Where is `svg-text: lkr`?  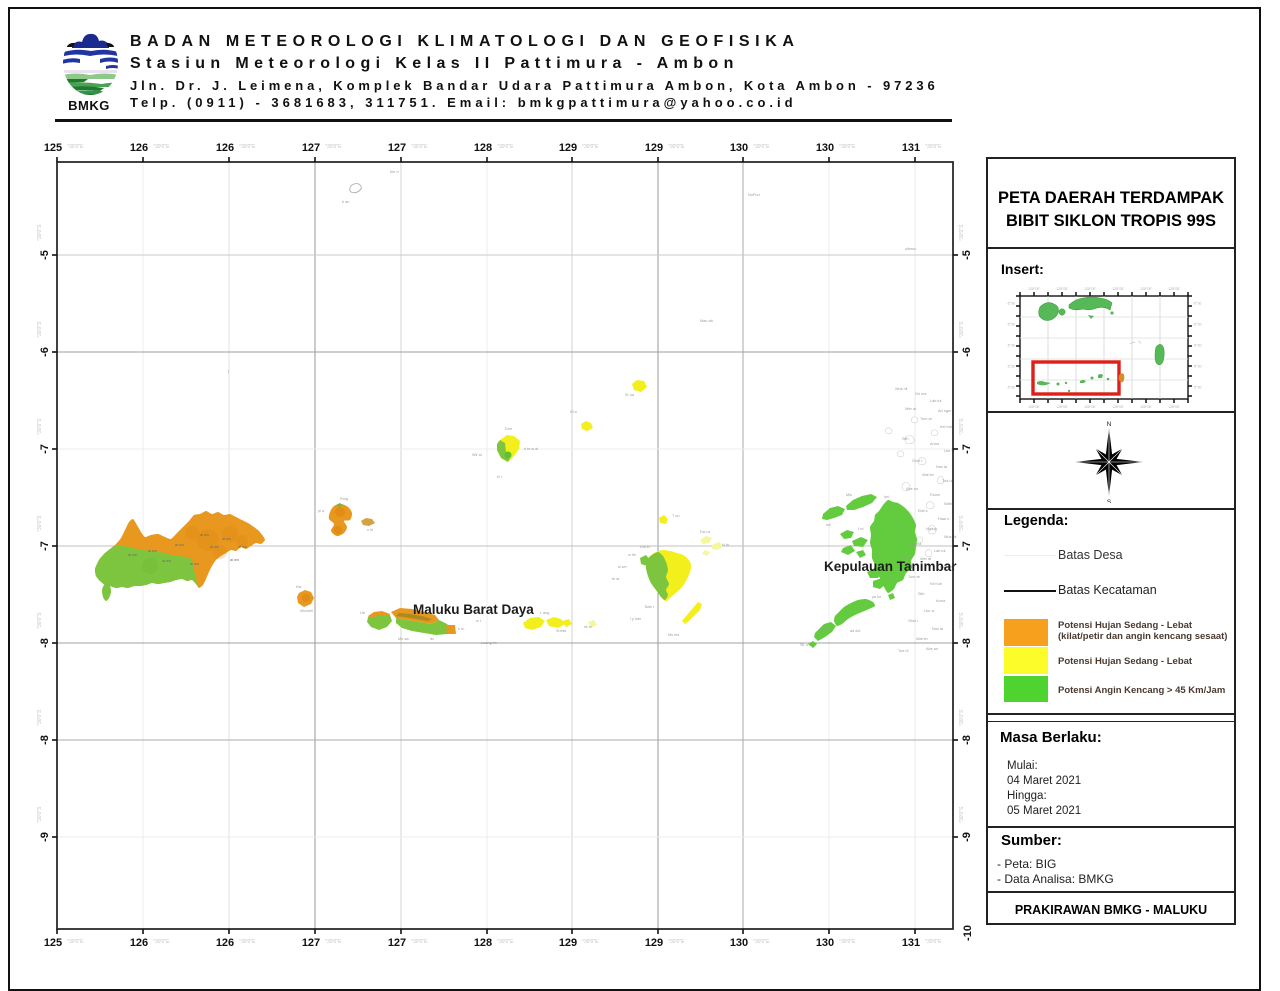 svg-text: lkr is located at coordinates (432, 639).